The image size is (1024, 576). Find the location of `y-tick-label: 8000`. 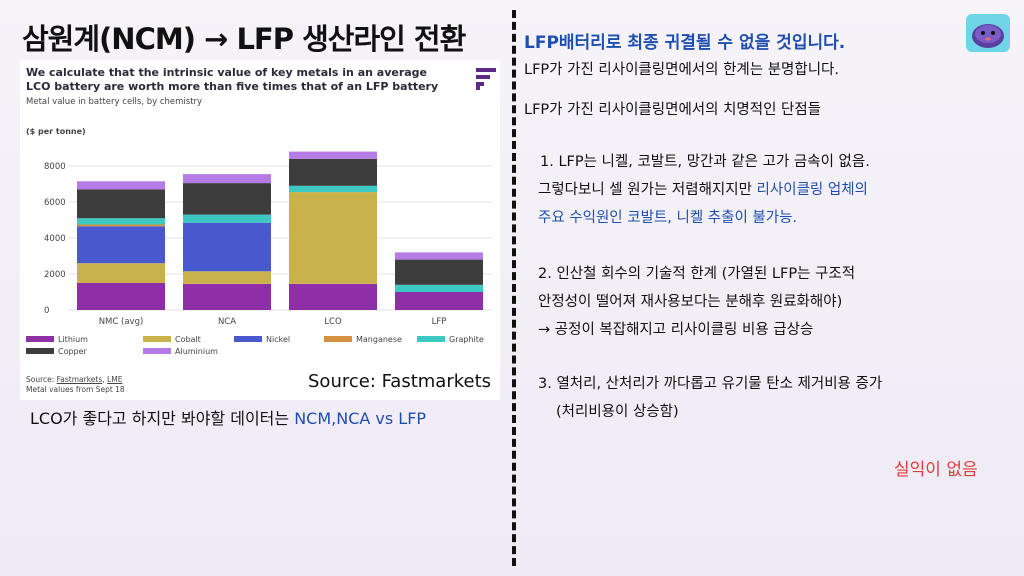

y-tick-label: 8000 is located at coordinates (55, 167).